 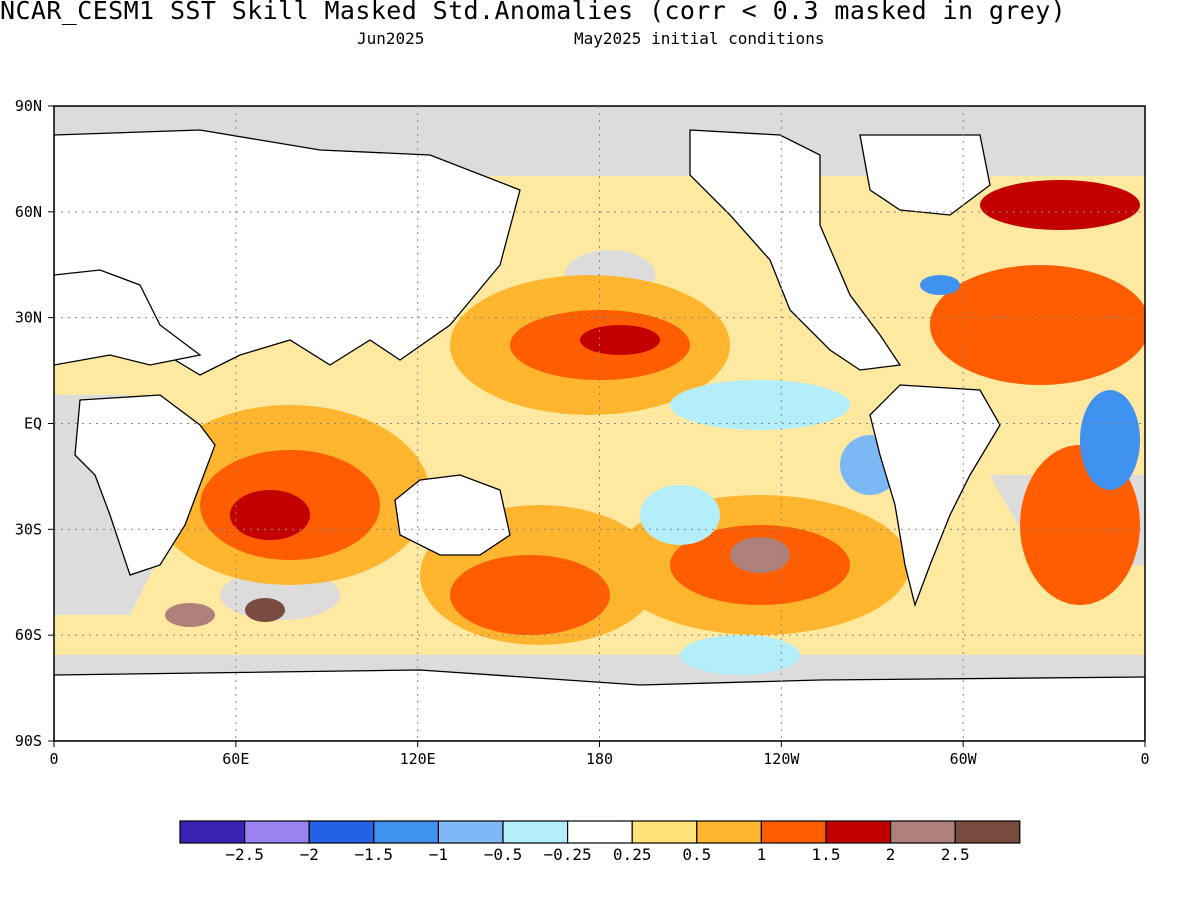 I want to click on latitude-label: 90N, so click(x=28, y=106).